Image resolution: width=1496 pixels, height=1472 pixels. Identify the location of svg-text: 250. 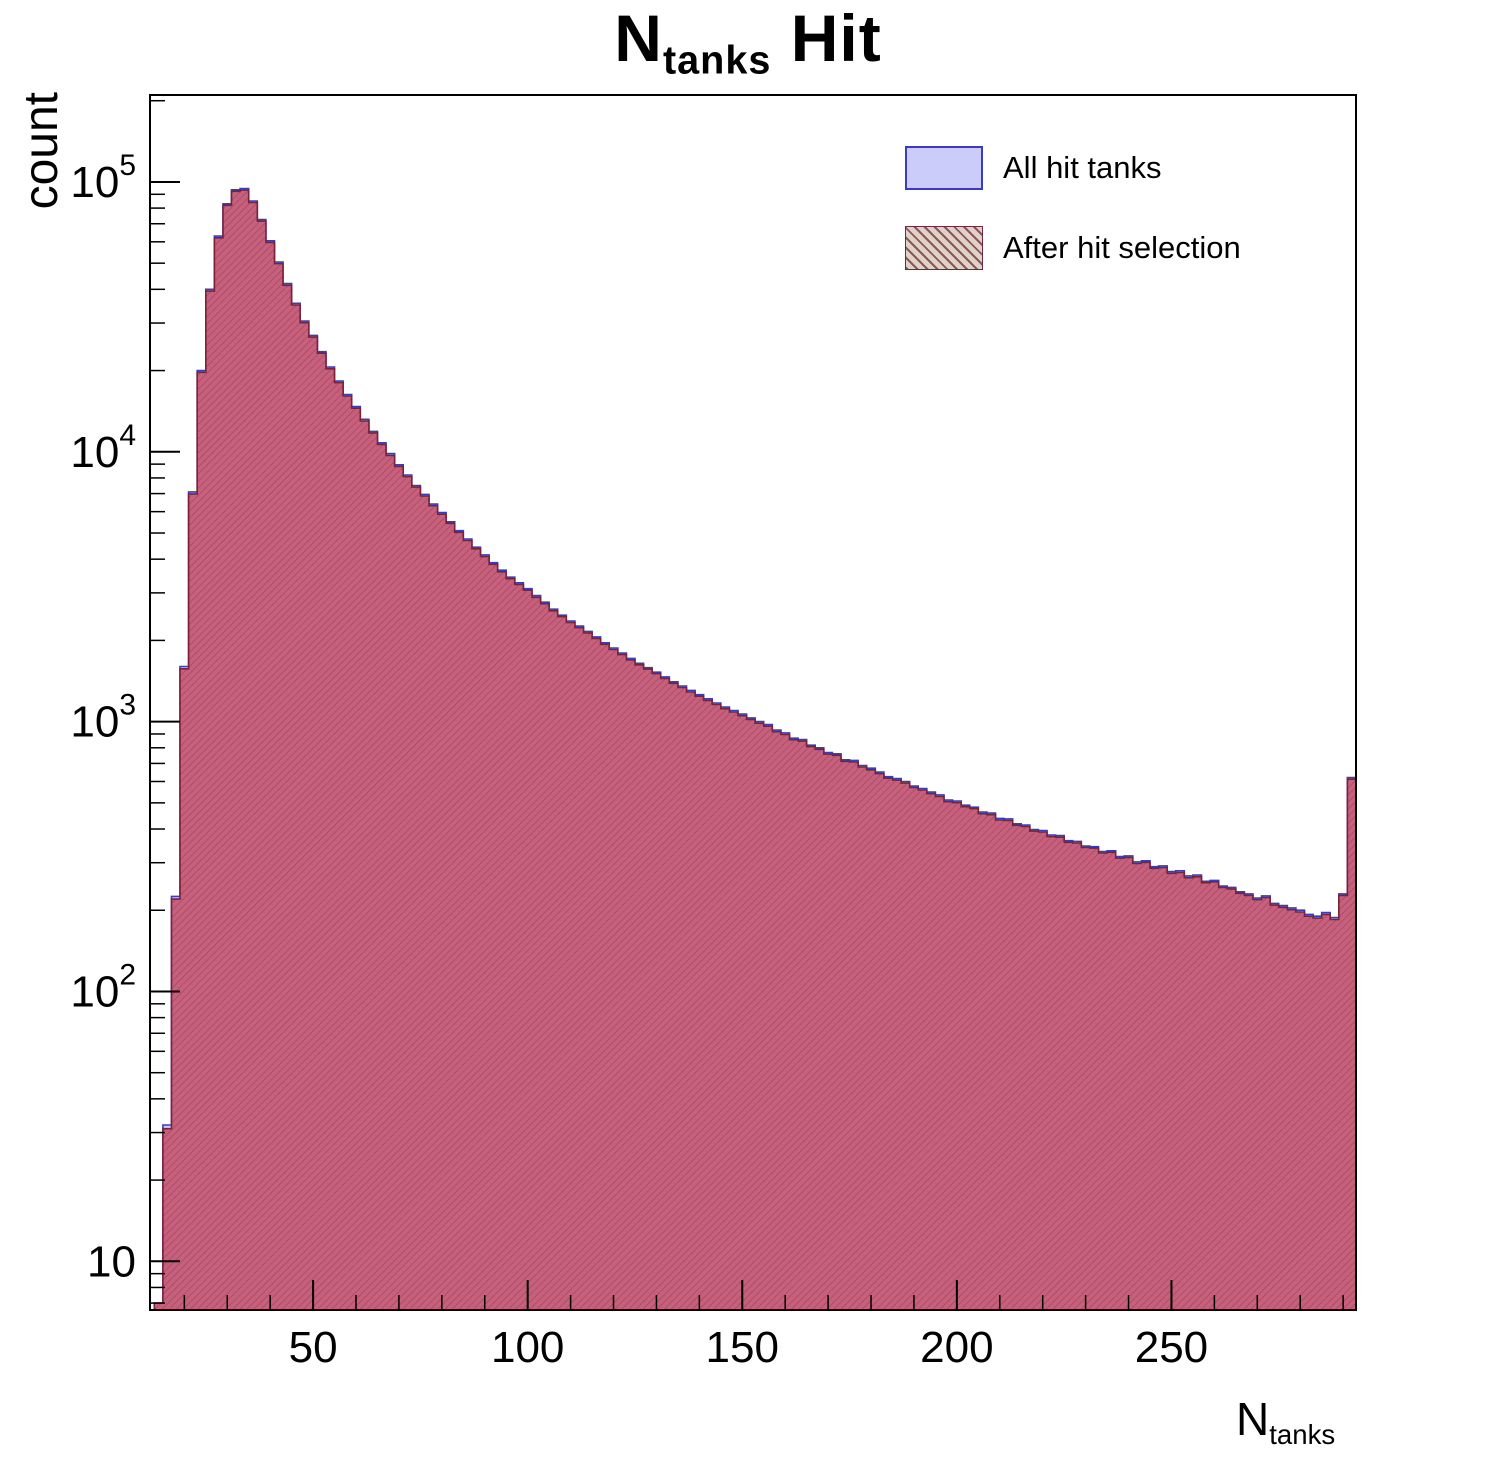
(1171, 1347).